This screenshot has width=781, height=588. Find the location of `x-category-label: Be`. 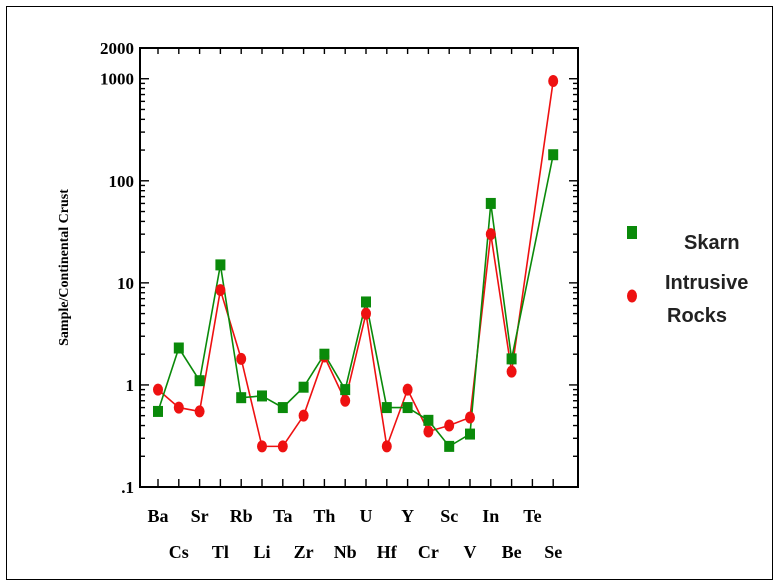

x-category-label: Be is located at coordinates (512, 552).